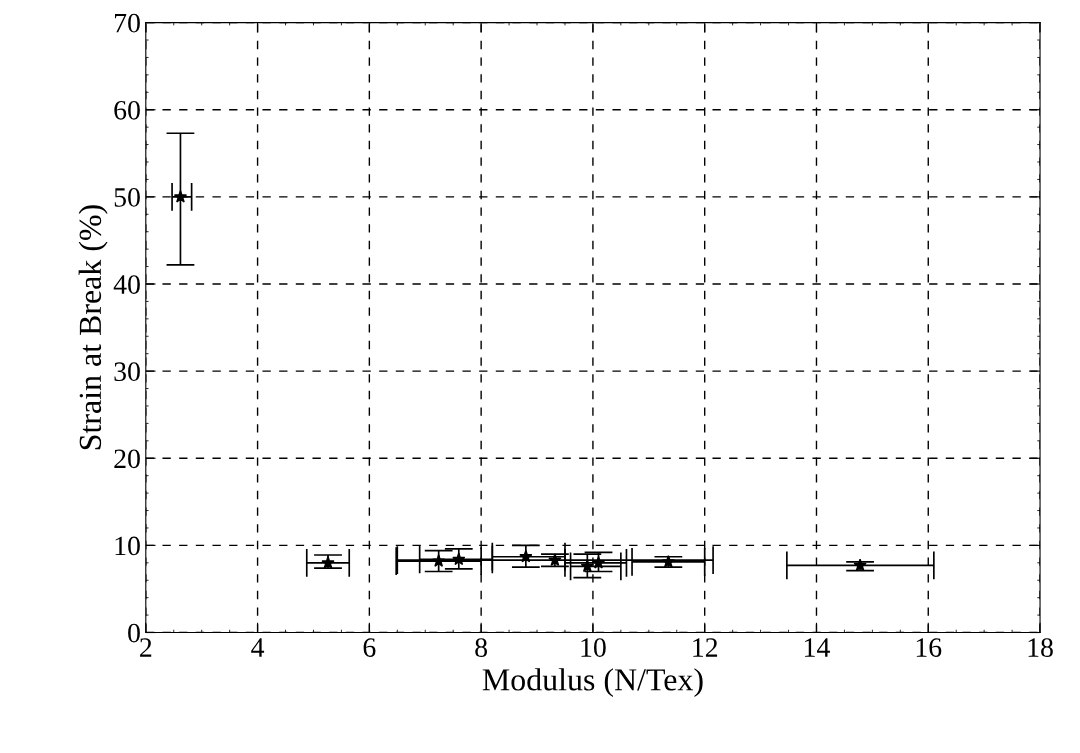 Image resolution: width=1080 pixels, height=753 pixels. I want to click on x-tick-label: 2, so click(146, 647).